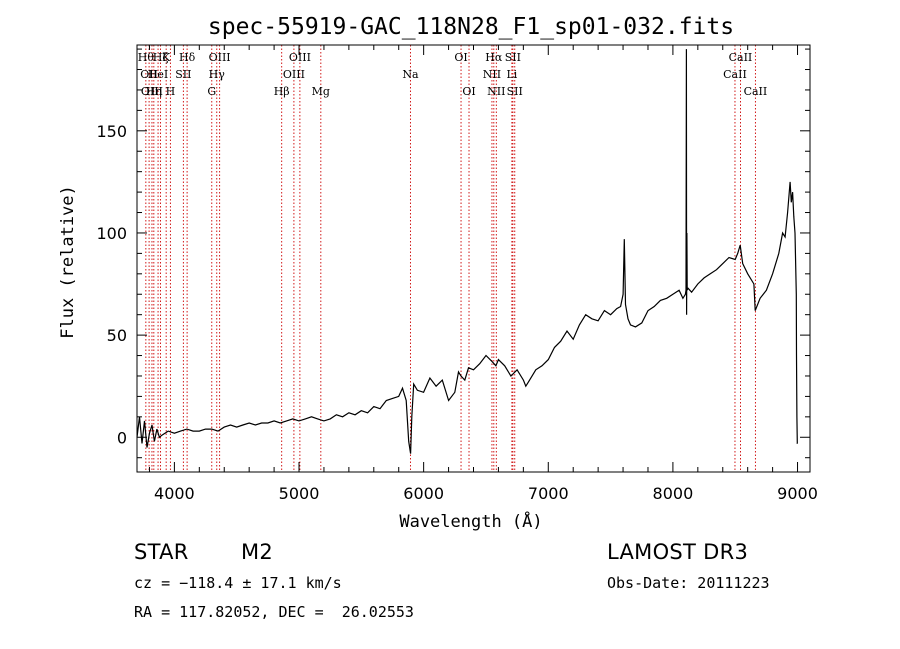 Image resolution: width=900 pixels, height=649 pixels. What do you see at coordinates (511, 74) in the screenshot?
I see `line-label-23: Li` at bounding box center [511, 74].